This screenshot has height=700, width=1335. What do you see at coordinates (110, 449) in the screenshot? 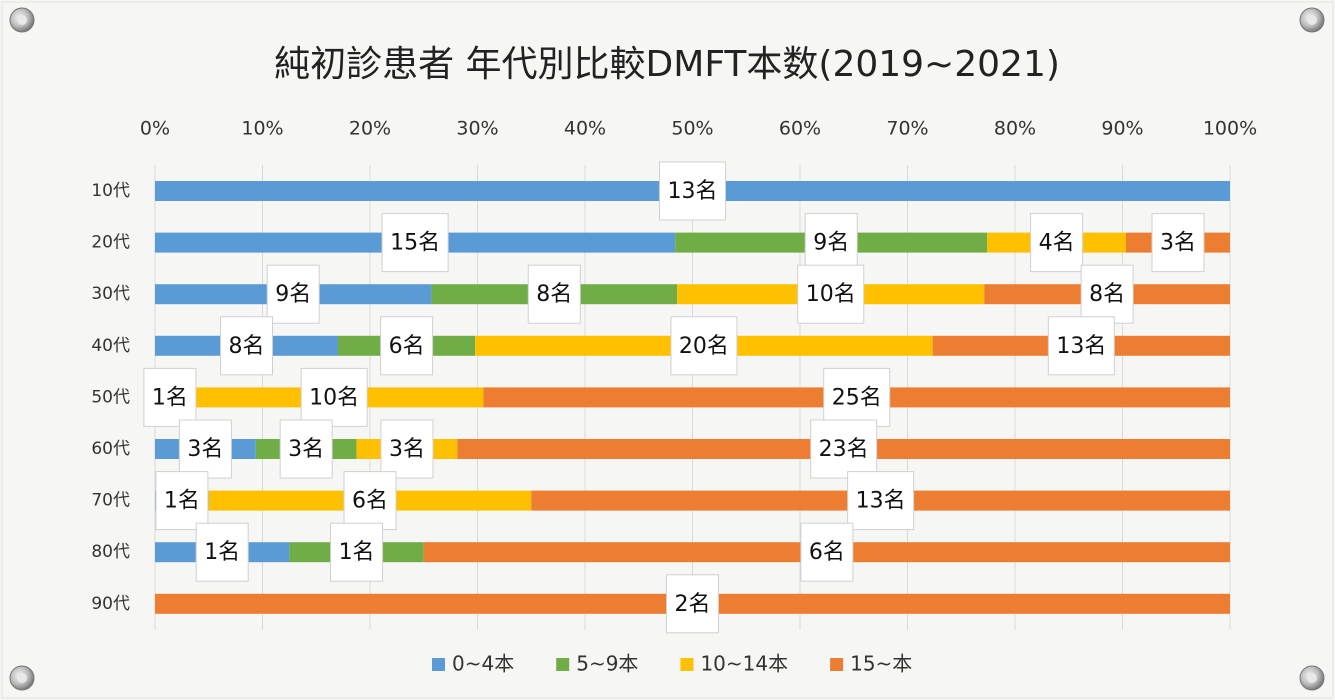
I see `y-tick-label: 60代` at bounding box center [110, 449].